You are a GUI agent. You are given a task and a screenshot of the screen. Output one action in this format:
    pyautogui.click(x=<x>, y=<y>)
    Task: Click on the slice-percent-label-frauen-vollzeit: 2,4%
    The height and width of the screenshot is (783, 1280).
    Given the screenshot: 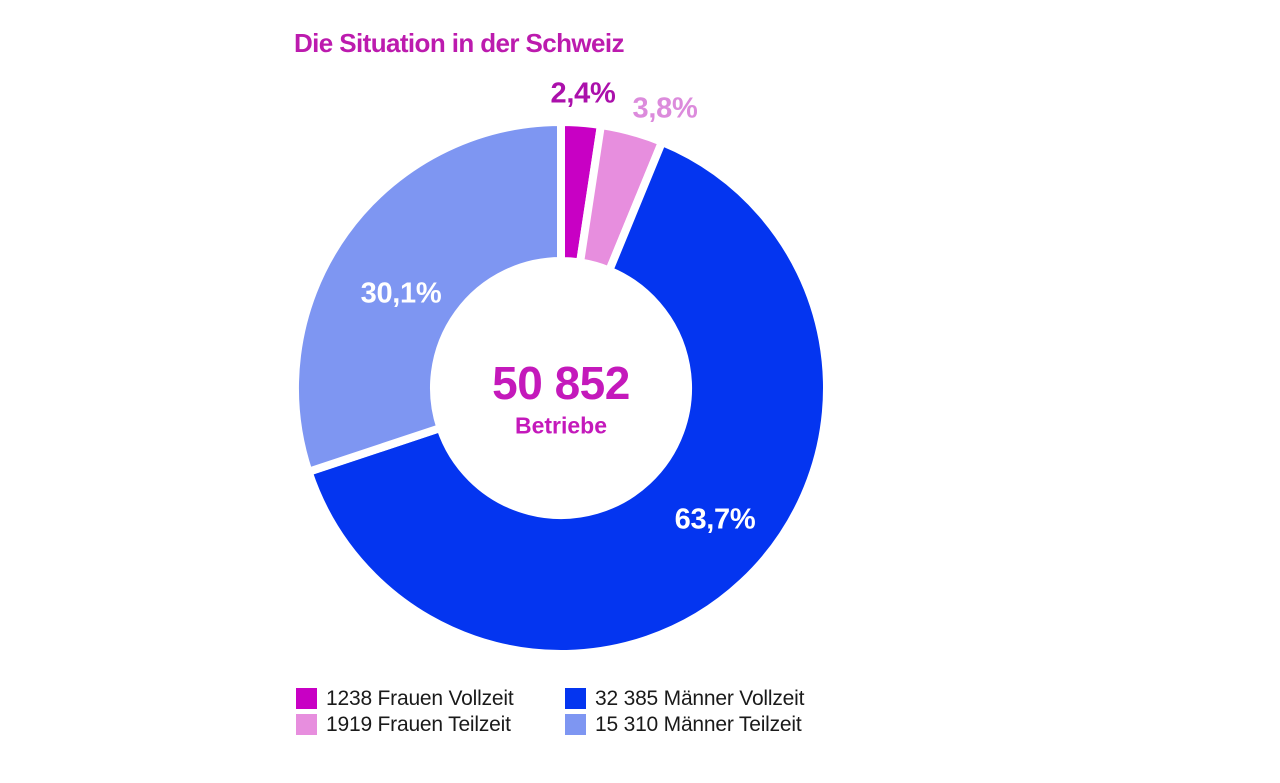 What is the action you would take?
    pyautogui.click(x=583, y=93)
    